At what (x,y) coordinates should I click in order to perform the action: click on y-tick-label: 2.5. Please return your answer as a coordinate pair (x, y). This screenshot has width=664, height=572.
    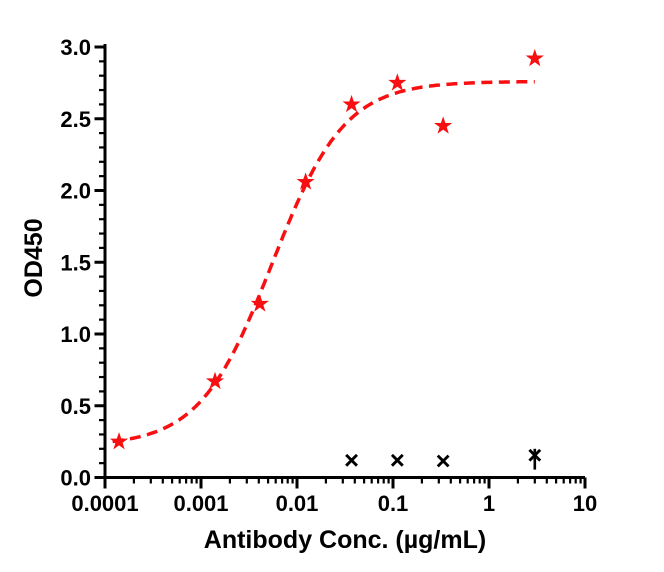
    Looking at the image, I should click on (75, 119).